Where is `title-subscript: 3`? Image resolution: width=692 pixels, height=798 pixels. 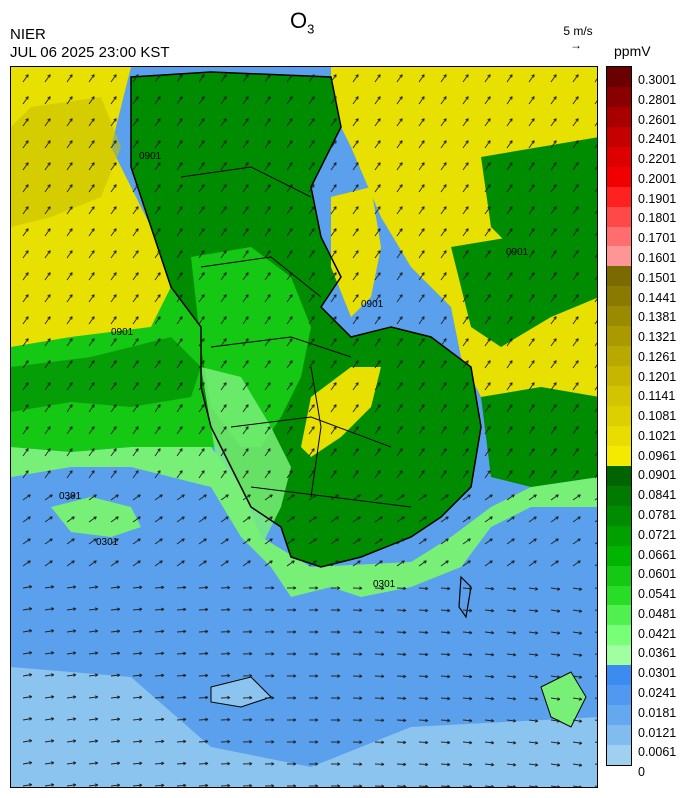
title-subscript: 3 is located at coordinates (311, 29).